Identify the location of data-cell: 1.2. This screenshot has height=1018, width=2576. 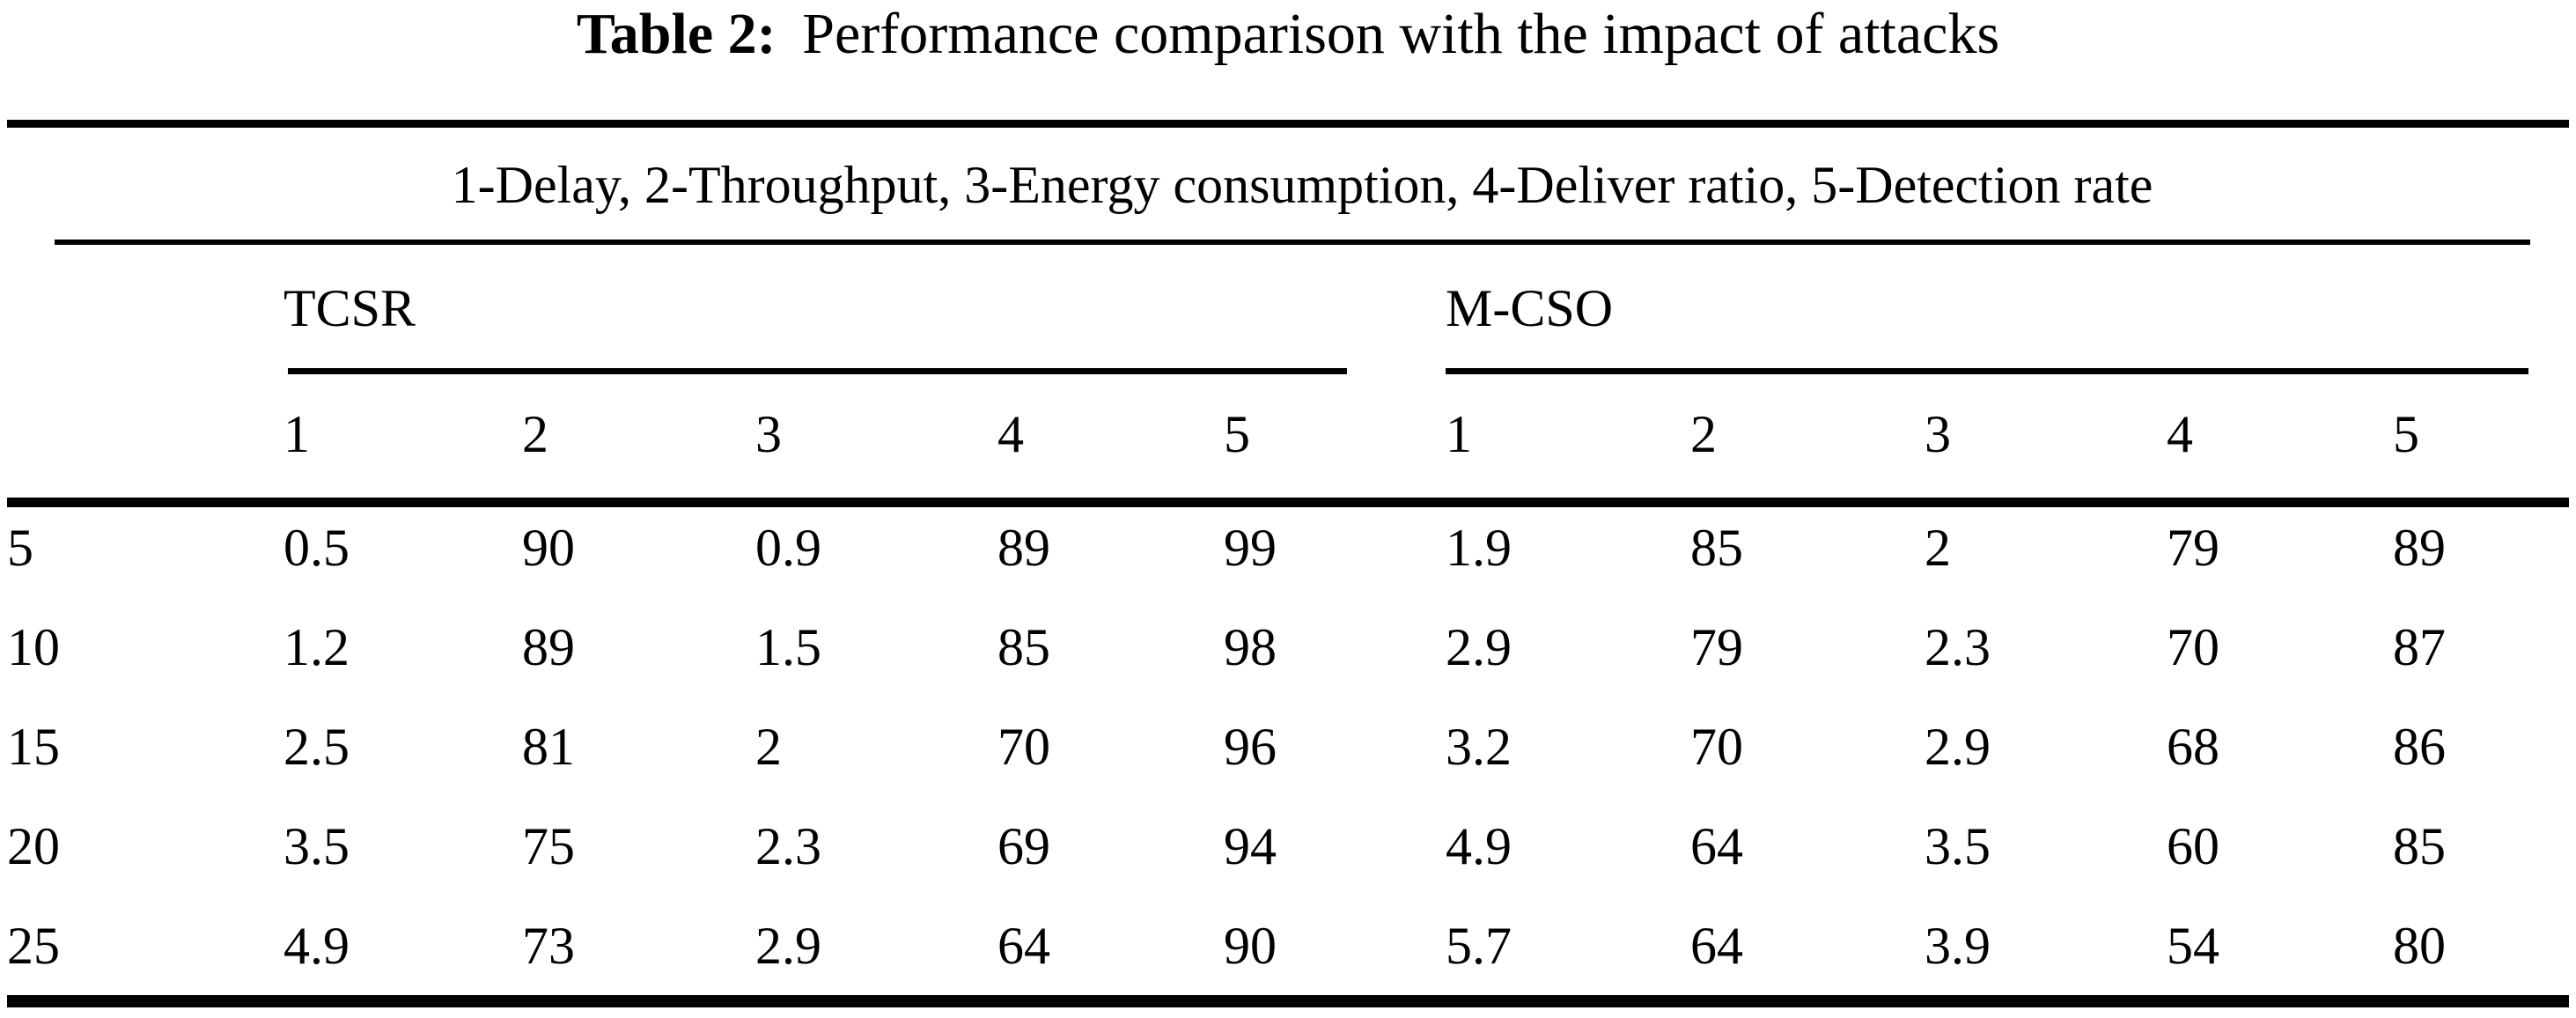
(317, 646).